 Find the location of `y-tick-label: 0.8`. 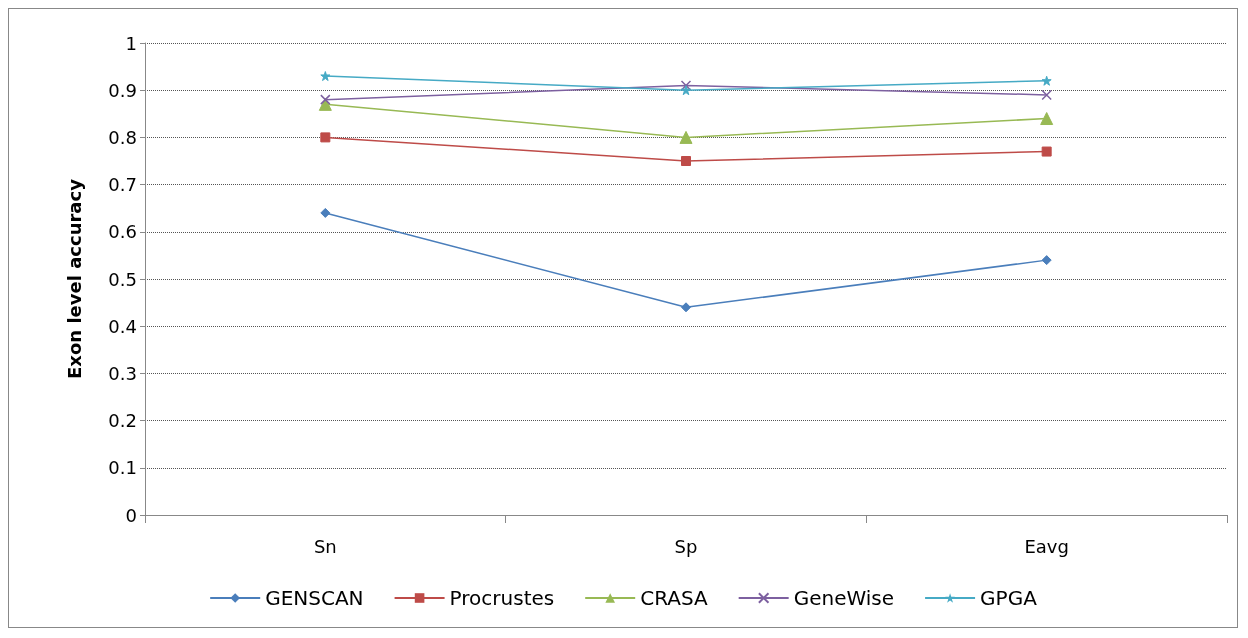

y-tick-label: 0.8 is located at coordinates (122, 137).